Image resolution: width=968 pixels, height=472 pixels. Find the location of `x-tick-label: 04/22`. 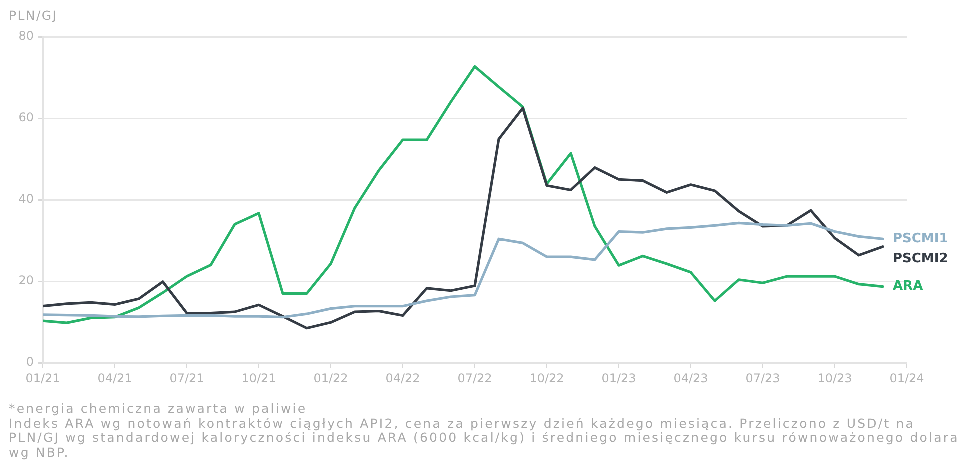

x-tick-label: 04/22 is located at coordinates (403, 378).